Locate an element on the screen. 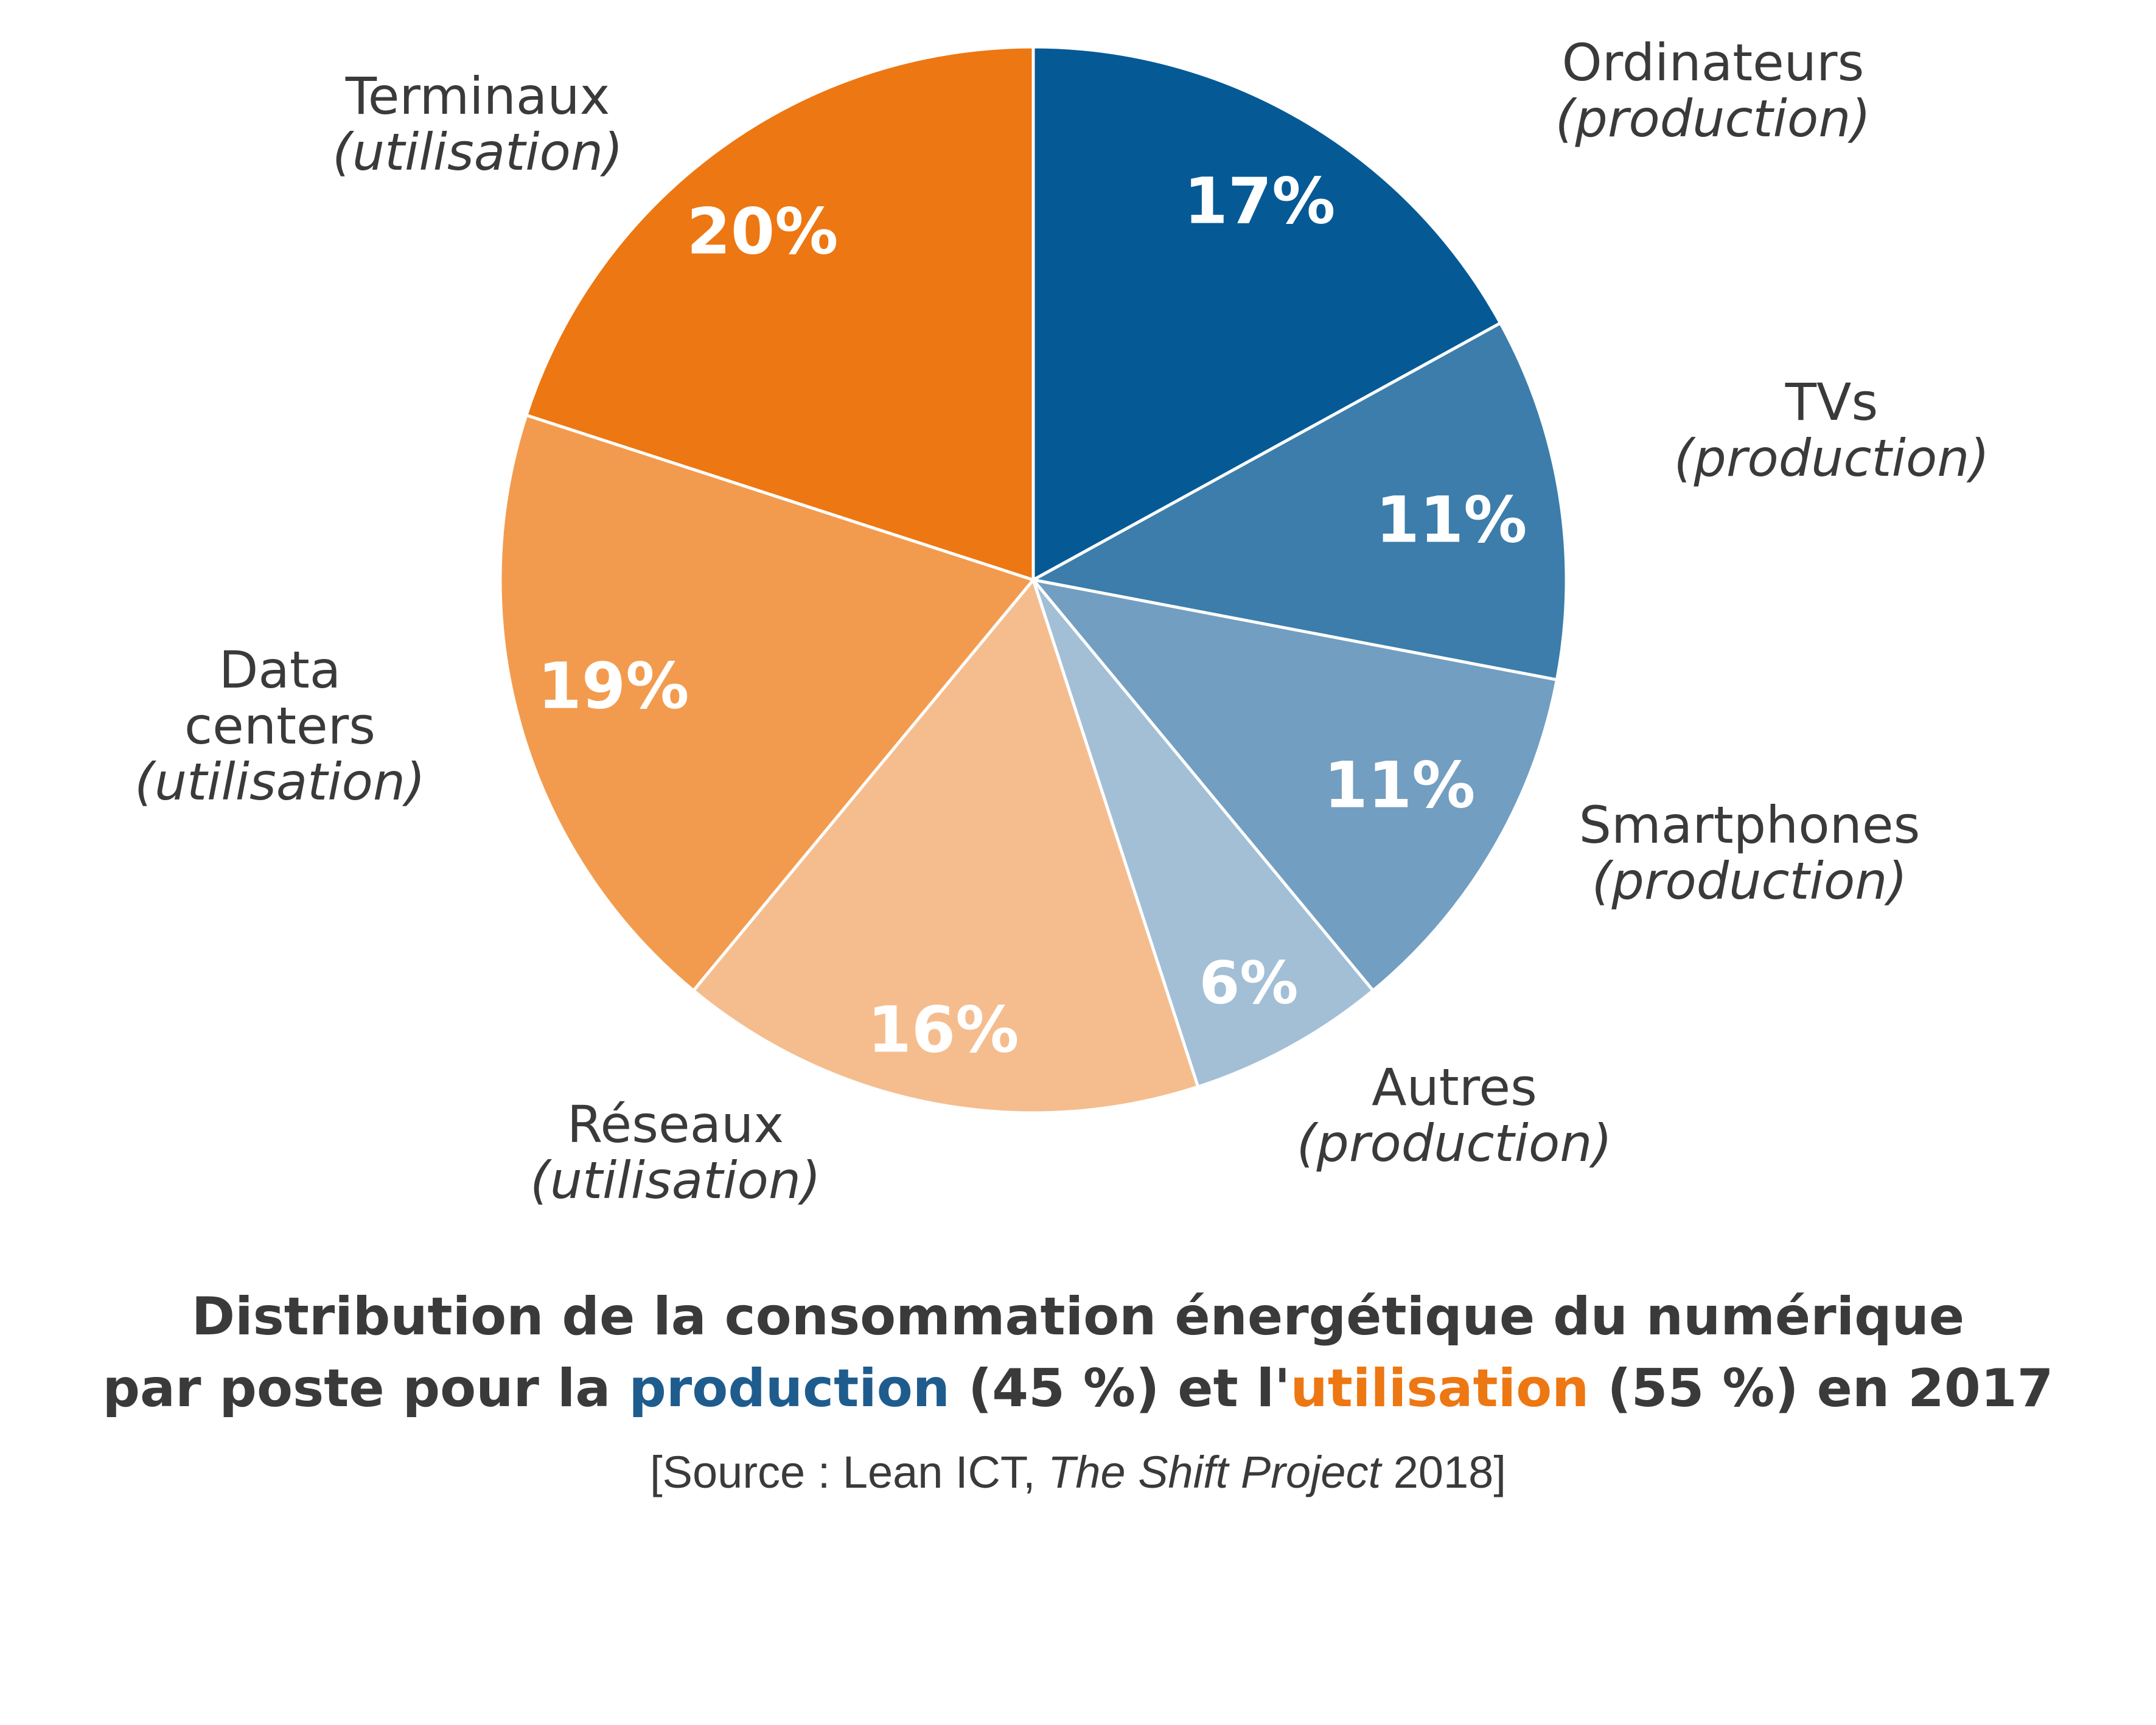 This screenshot has height=1725, width=2156. title-line-2-suffix: (55 %) en 2017 is located at coordinates (1821, 1388).